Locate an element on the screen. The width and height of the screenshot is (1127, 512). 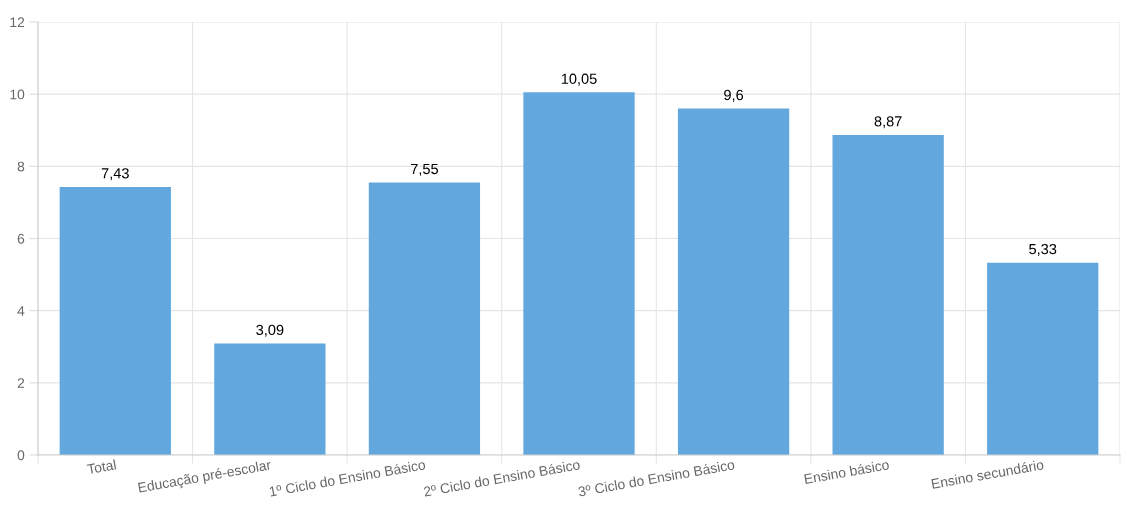
y-tick-label: 0 is located at coordinates (21, 455).